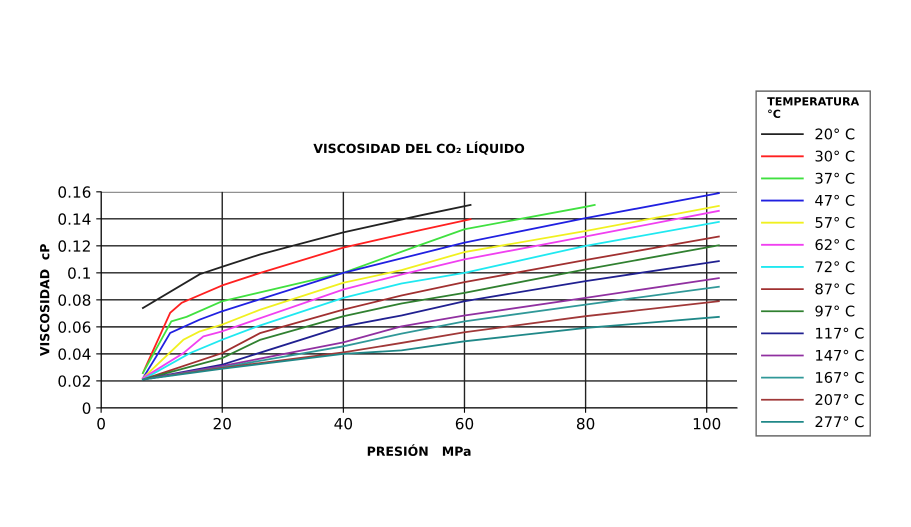 The height and width of the screenshot is (527, 911). Describe the element at coordinates (813, 107) in the screenshot. I see `legend-title: TEMPERATURA °C` at that location.